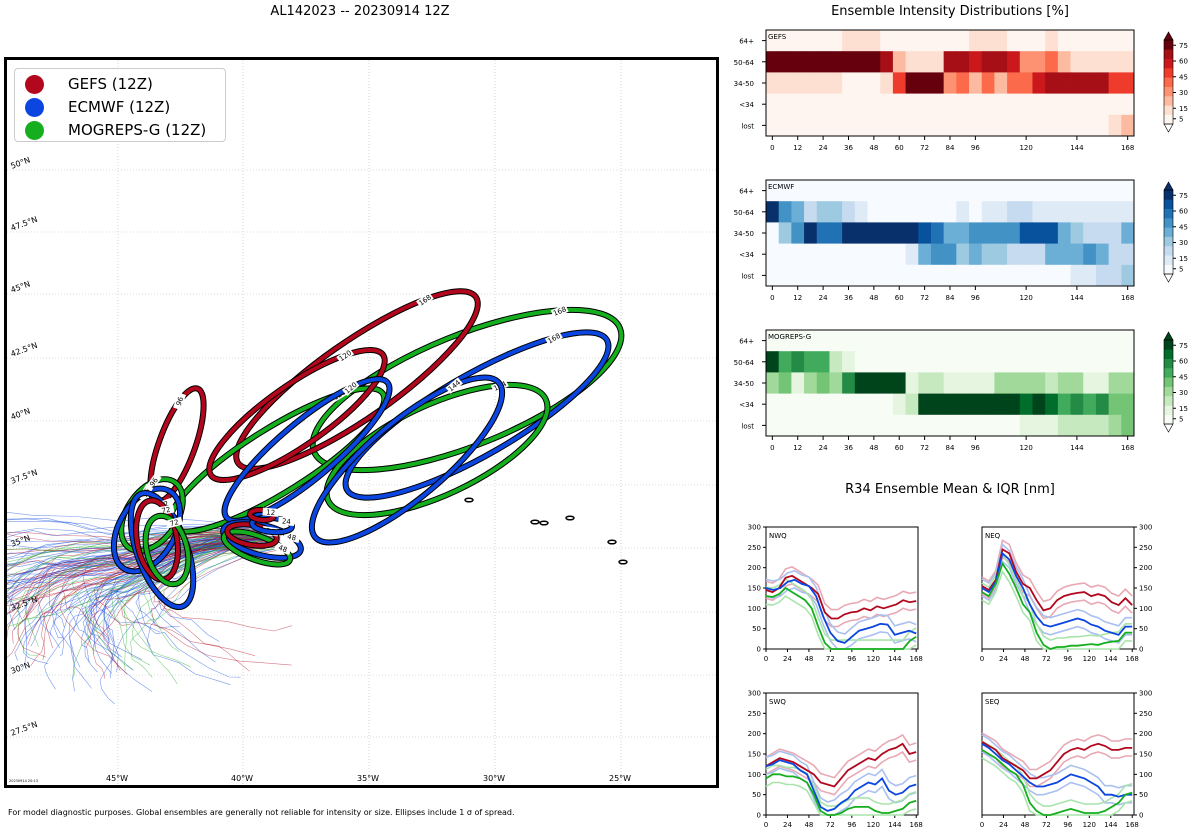  What do you see at coordinates (1168, 382) in the screenshot?
I see `colorbar-frame` at bounding box center [1168, 382].